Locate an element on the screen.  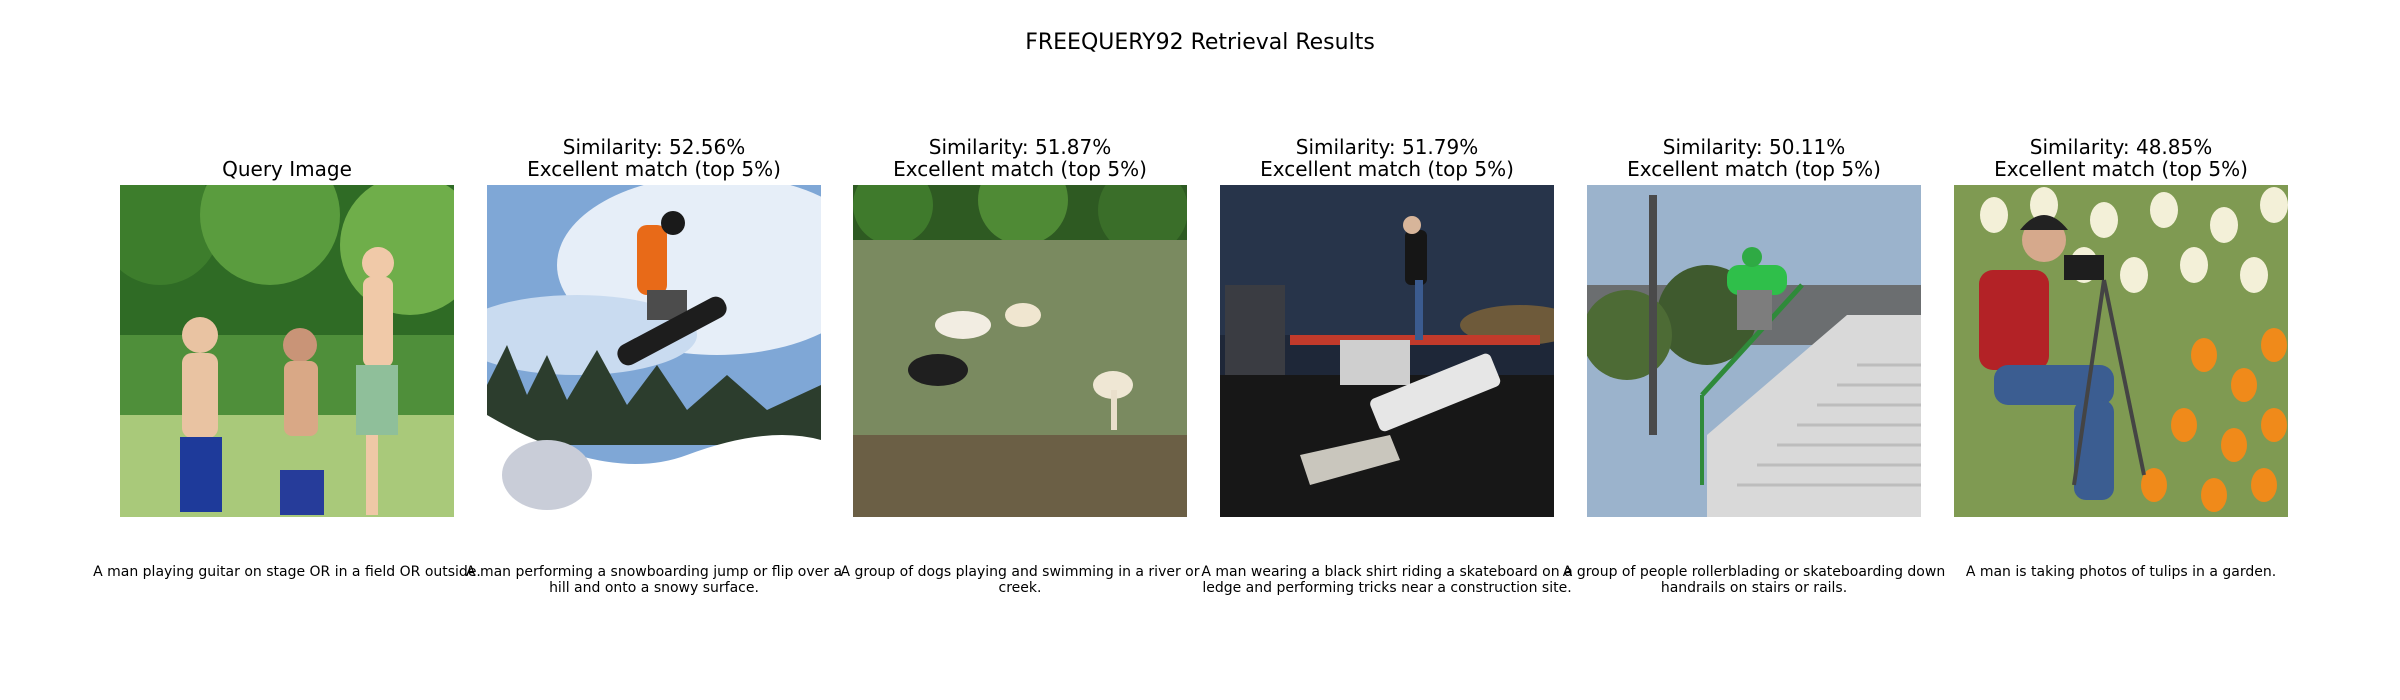
similarity-label: Similarity: 51.79% is located at coordinates (1387, 147).